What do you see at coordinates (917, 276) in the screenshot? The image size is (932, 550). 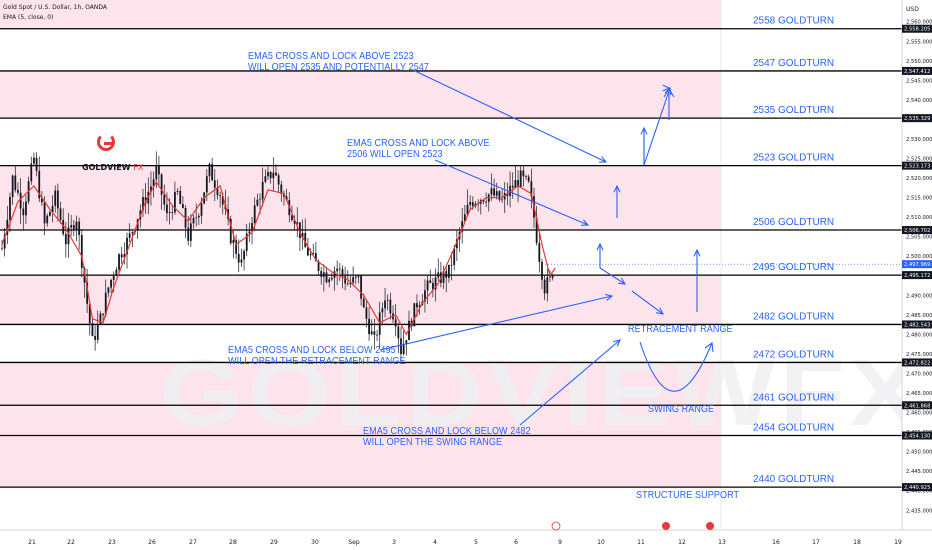 I see `level-price-text: 2,495.172` at bounding box center [917, 276].